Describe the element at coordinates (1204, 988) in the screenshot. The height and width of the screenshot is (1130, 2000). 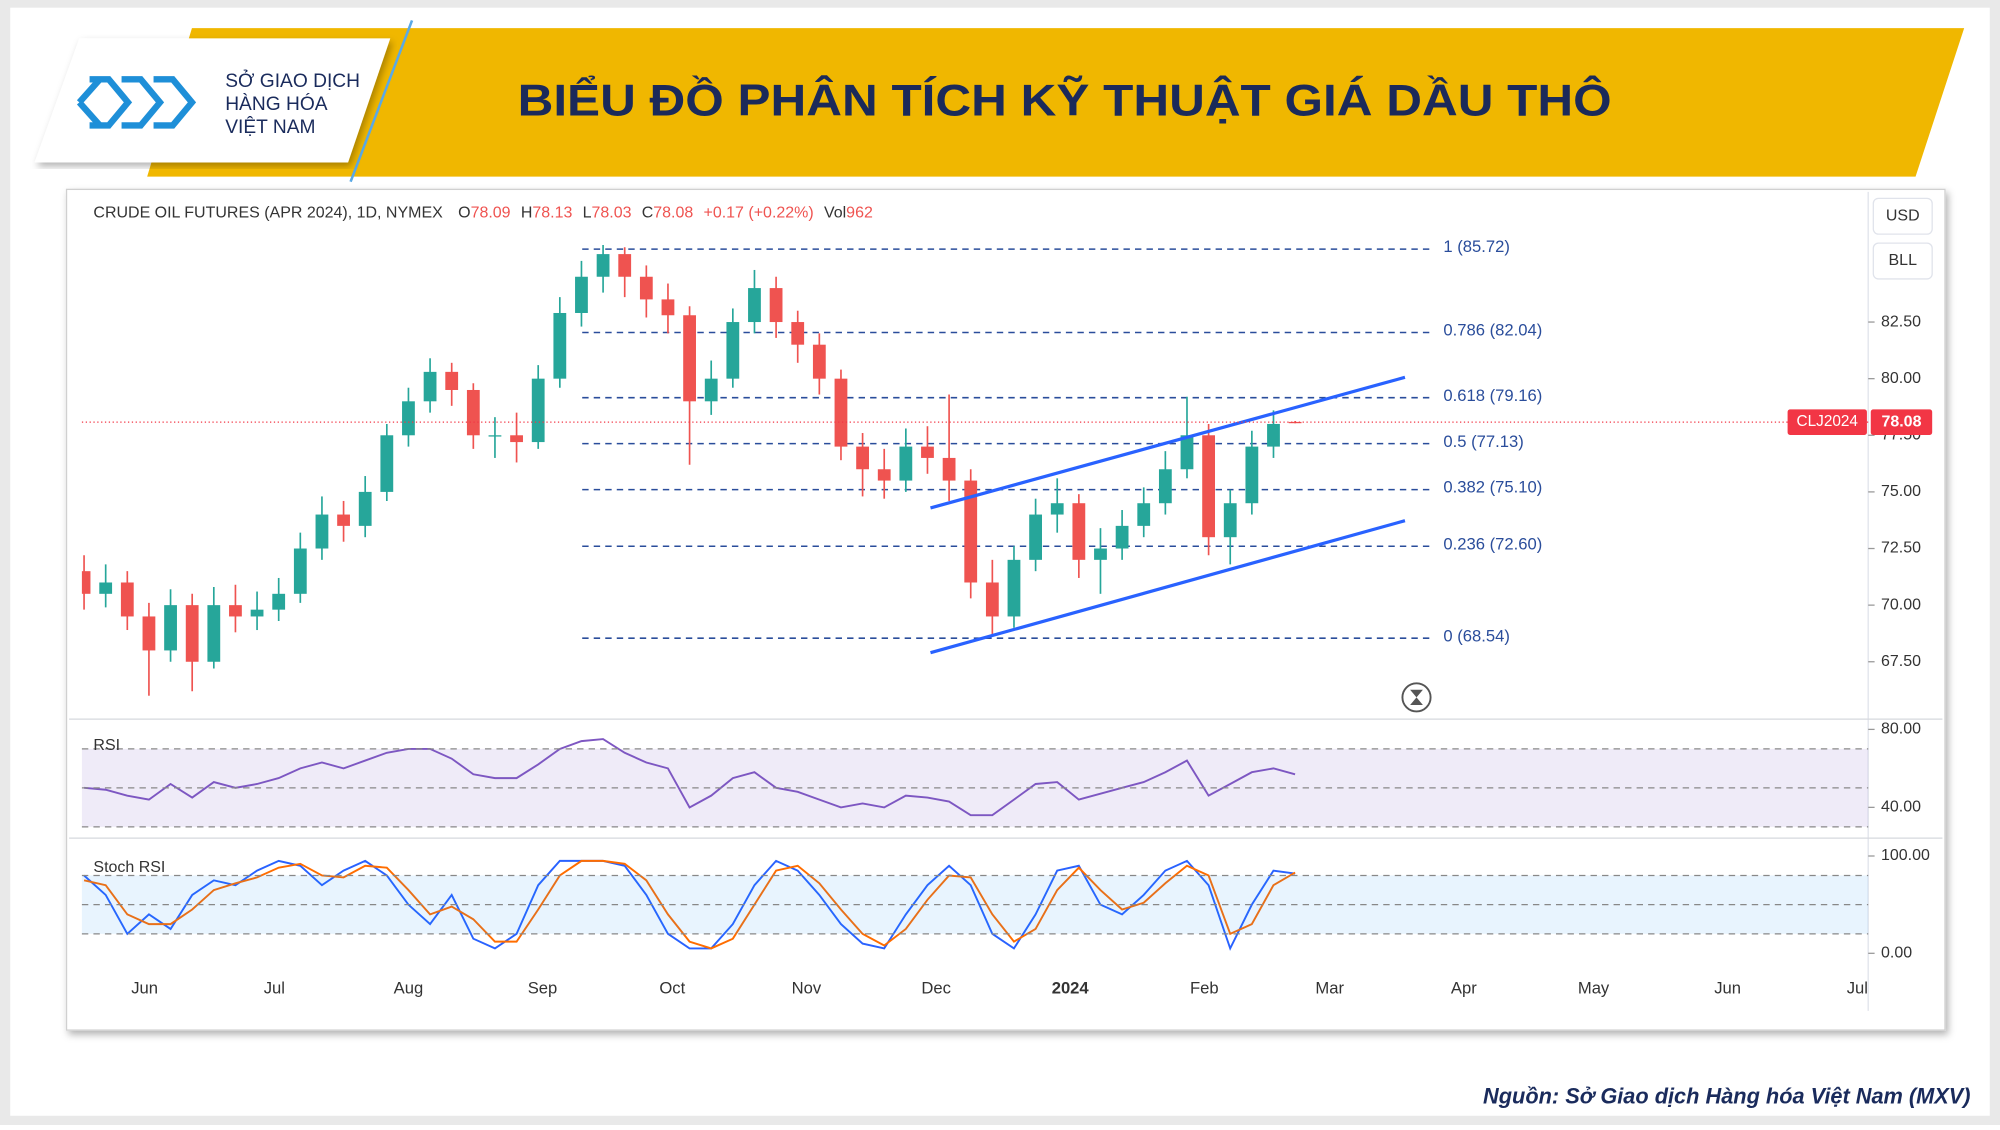
I see `x-tick-label: Feb` at that location.